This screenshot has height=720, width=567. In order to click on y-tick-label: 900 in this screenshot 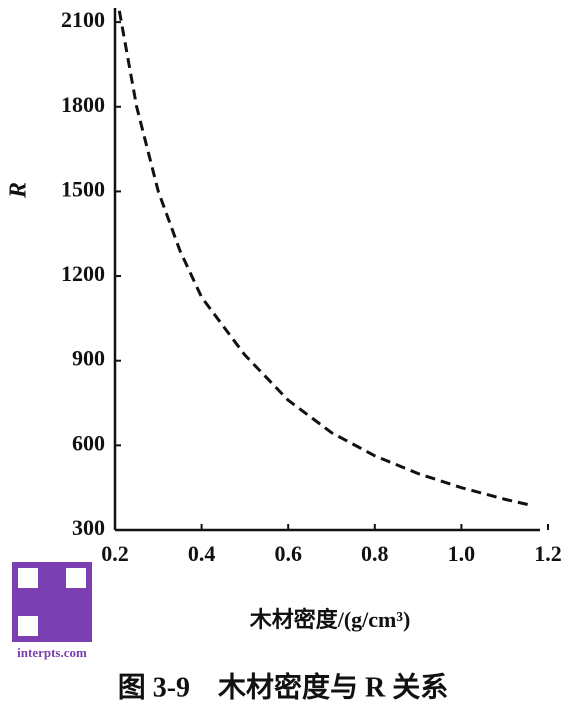, I will do `click(88, 358)`.